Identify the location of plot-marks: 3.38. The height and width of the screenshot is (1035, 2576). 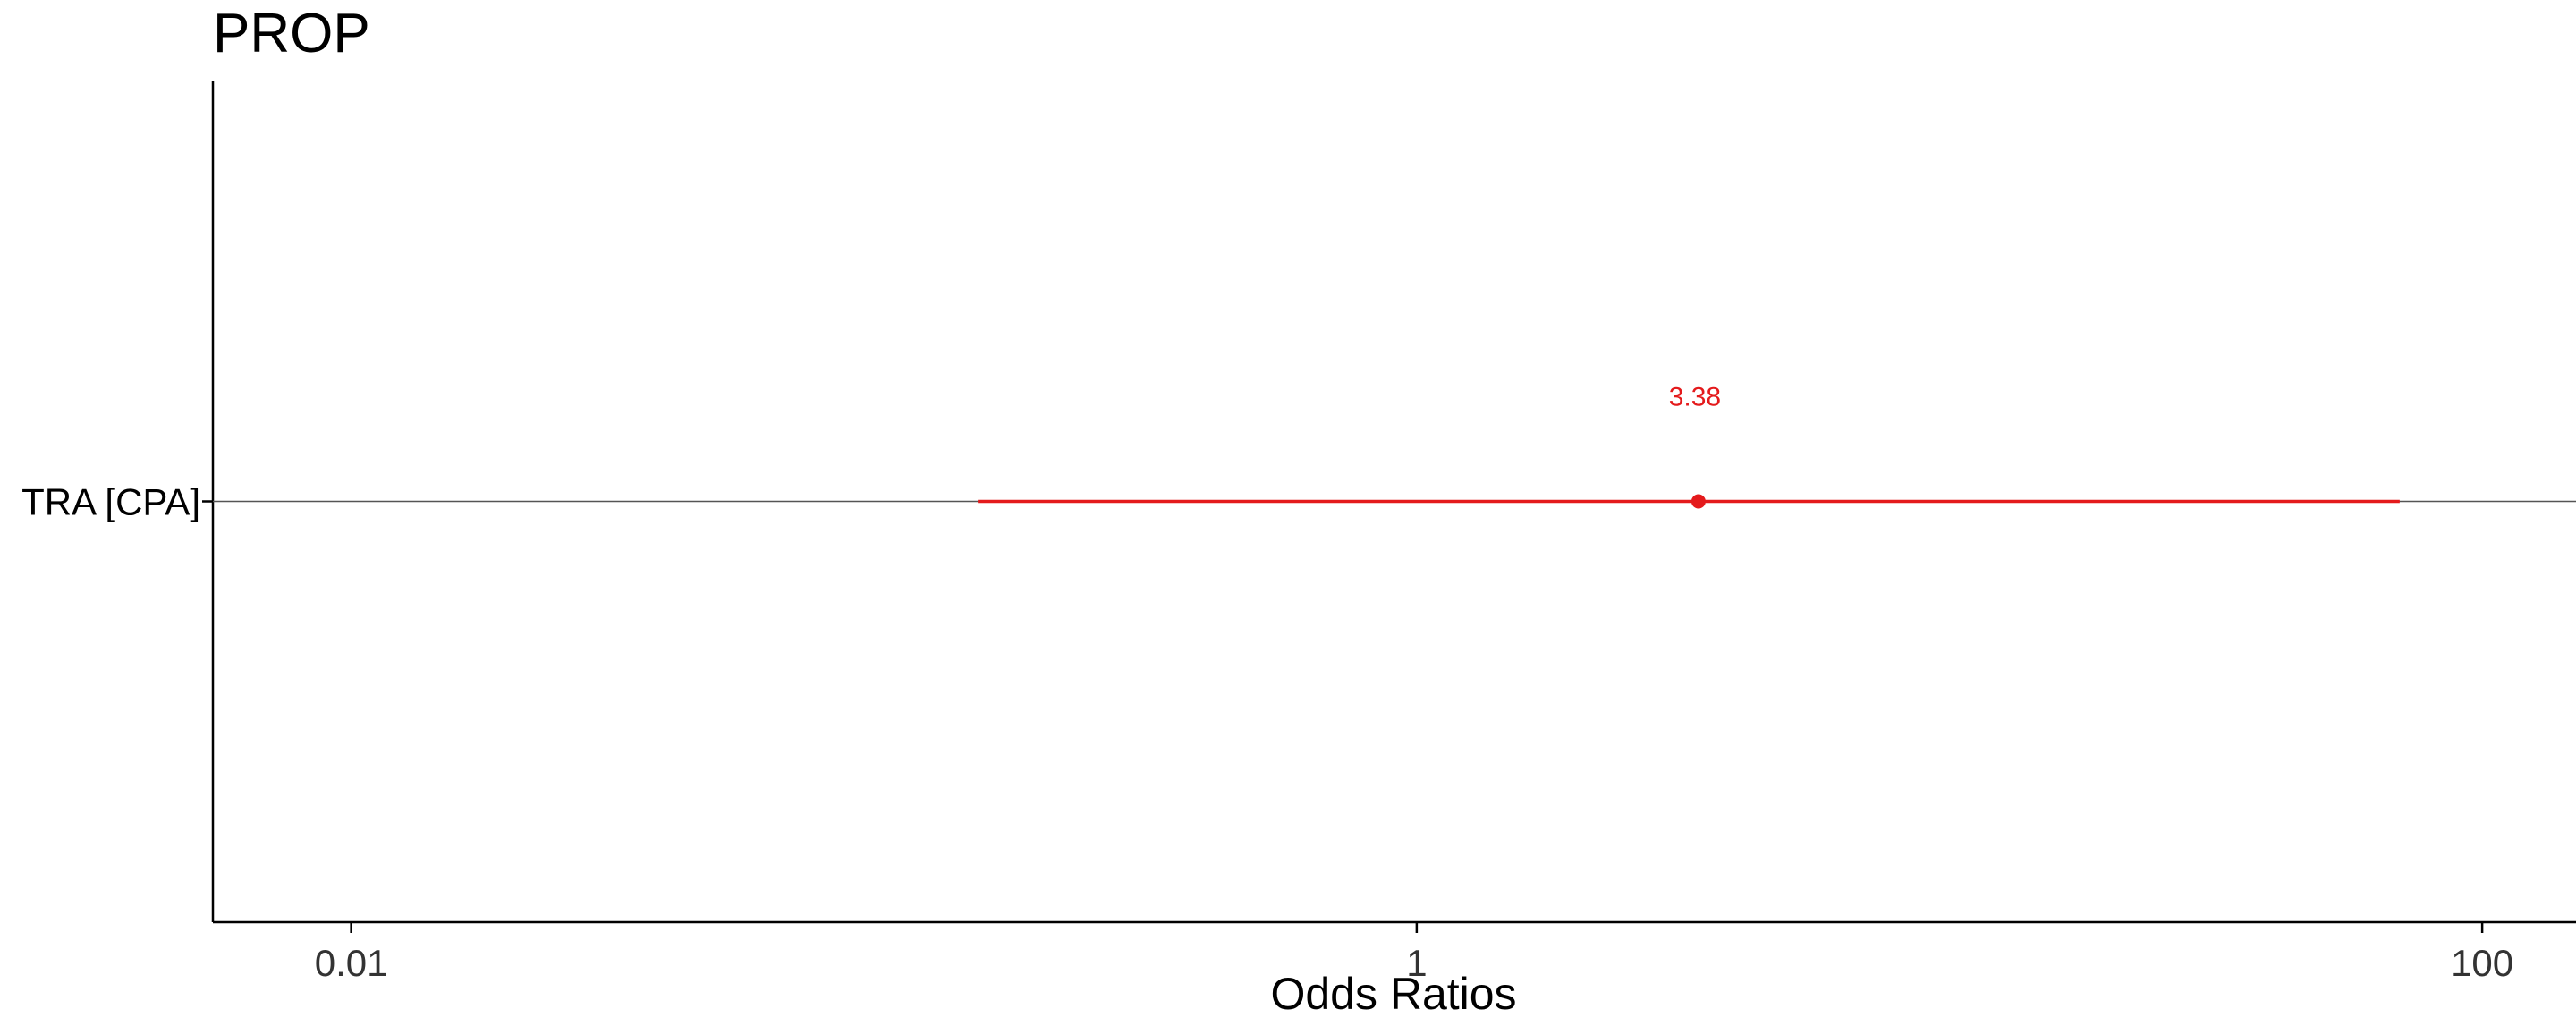
(1689, 446).